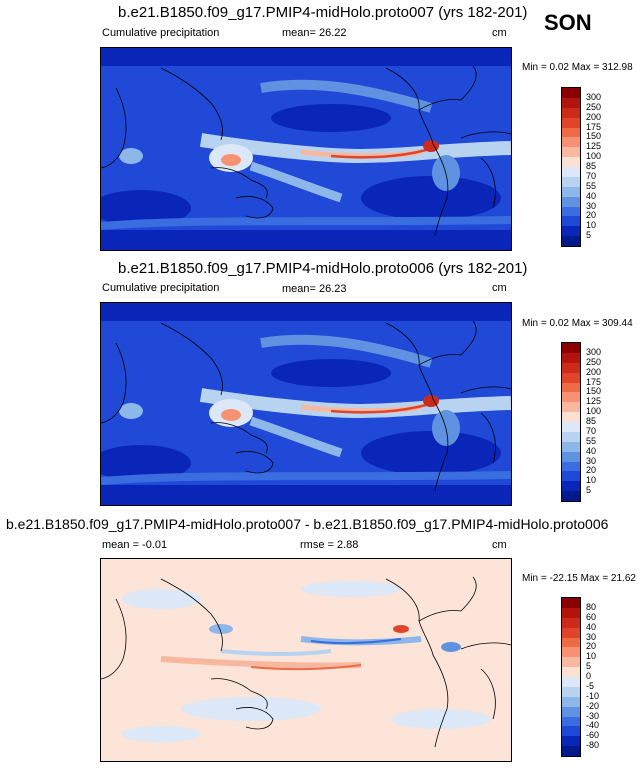 The width and height of the screenshot is (644, 768). What do you see at coordinates (591, 205) in the screenshot?
I see `panel1-cbar-label: 30` at bounding box center [591, 205].